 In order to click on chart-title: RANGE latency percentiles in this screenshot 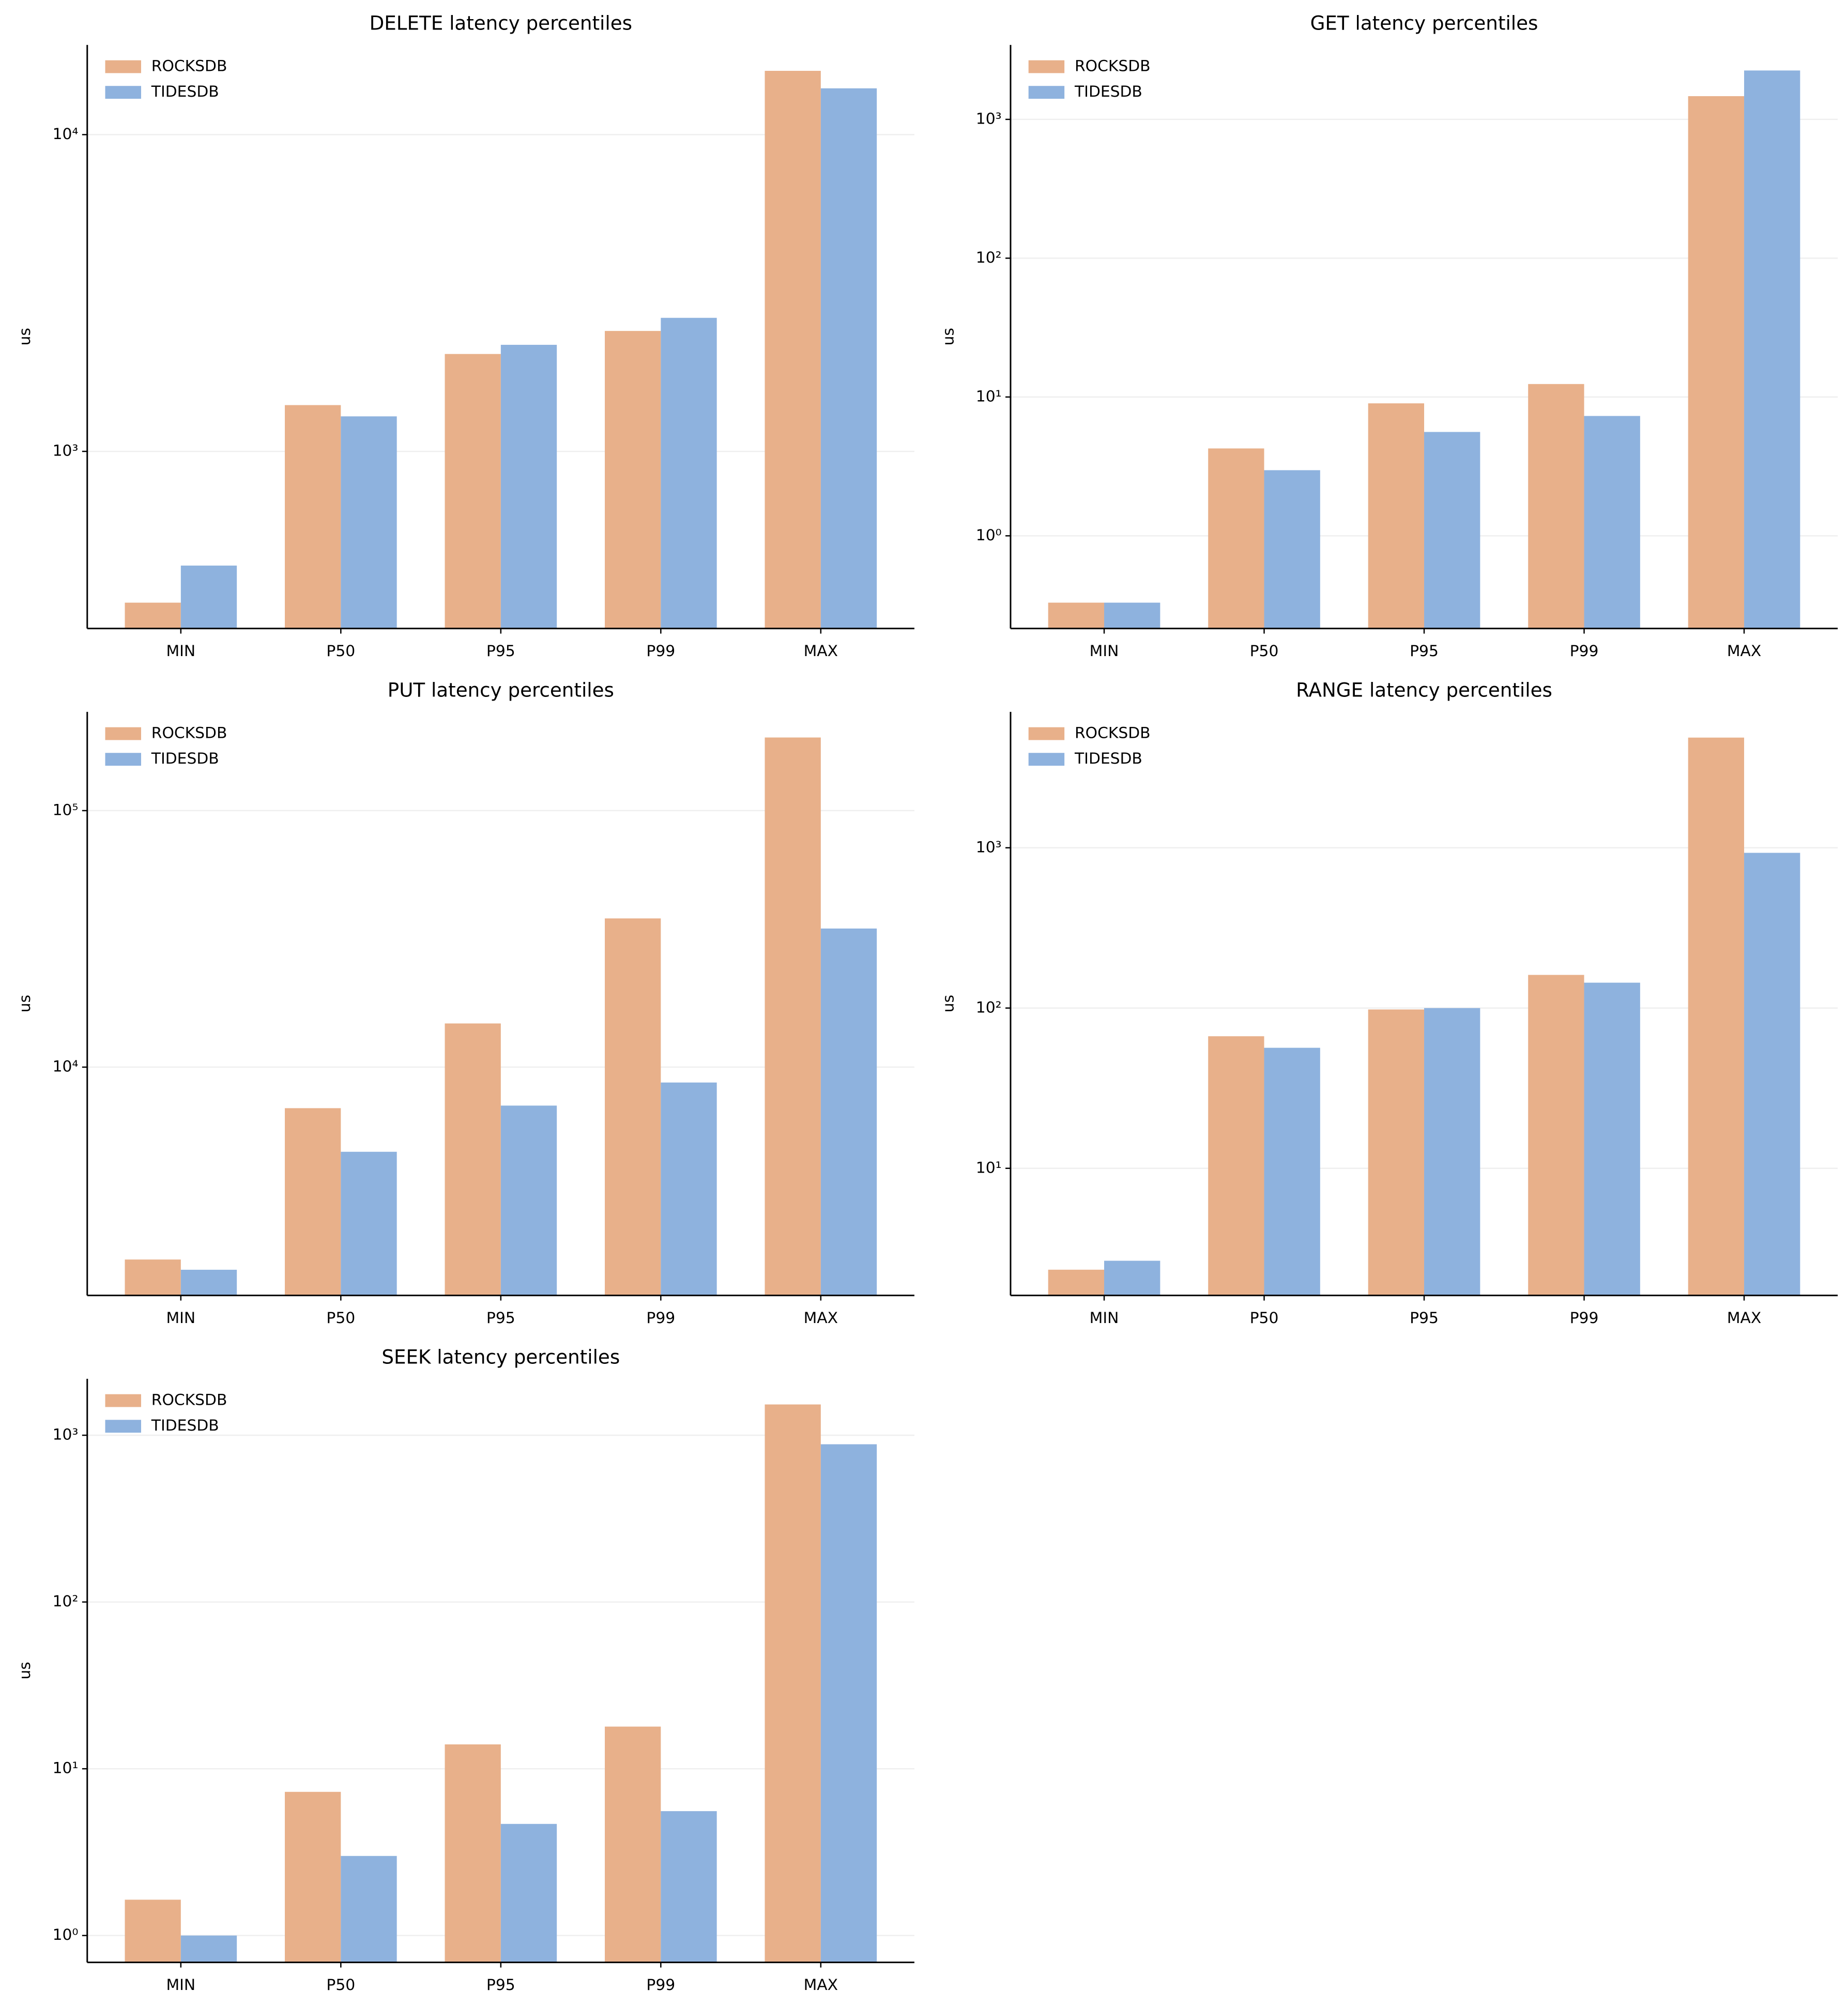, I will do `click(1424, 690)`.